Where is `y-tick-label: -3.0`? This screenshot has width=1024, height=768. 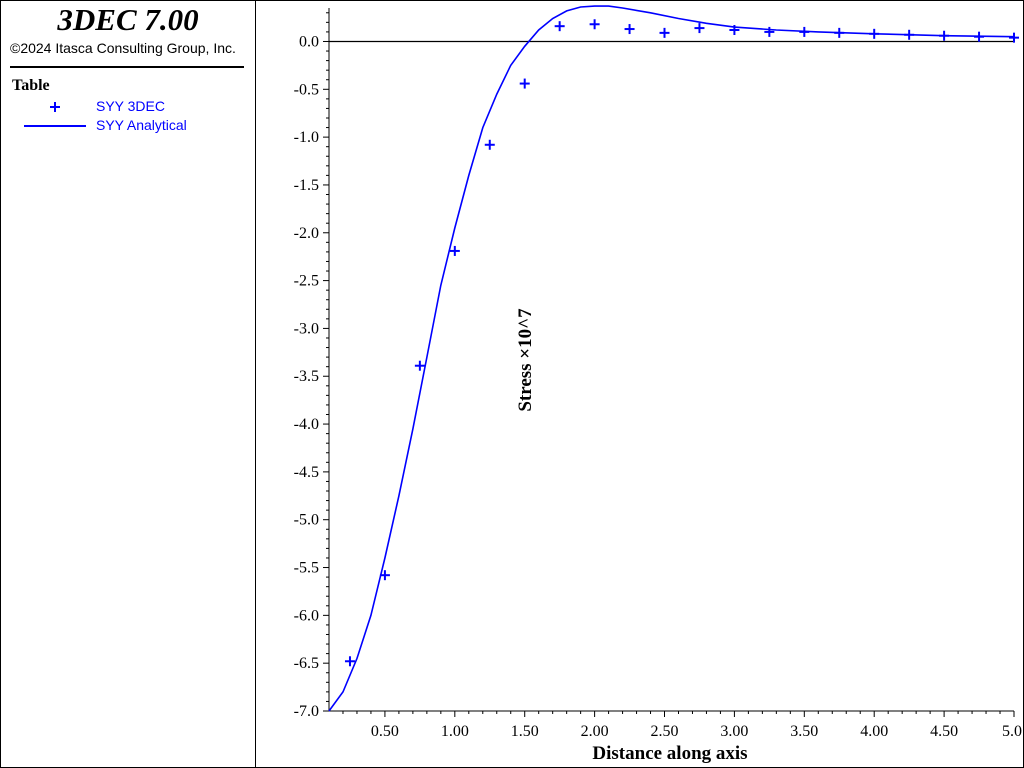 y-tick-label: -3.0 is located at coordinates (306, 328).